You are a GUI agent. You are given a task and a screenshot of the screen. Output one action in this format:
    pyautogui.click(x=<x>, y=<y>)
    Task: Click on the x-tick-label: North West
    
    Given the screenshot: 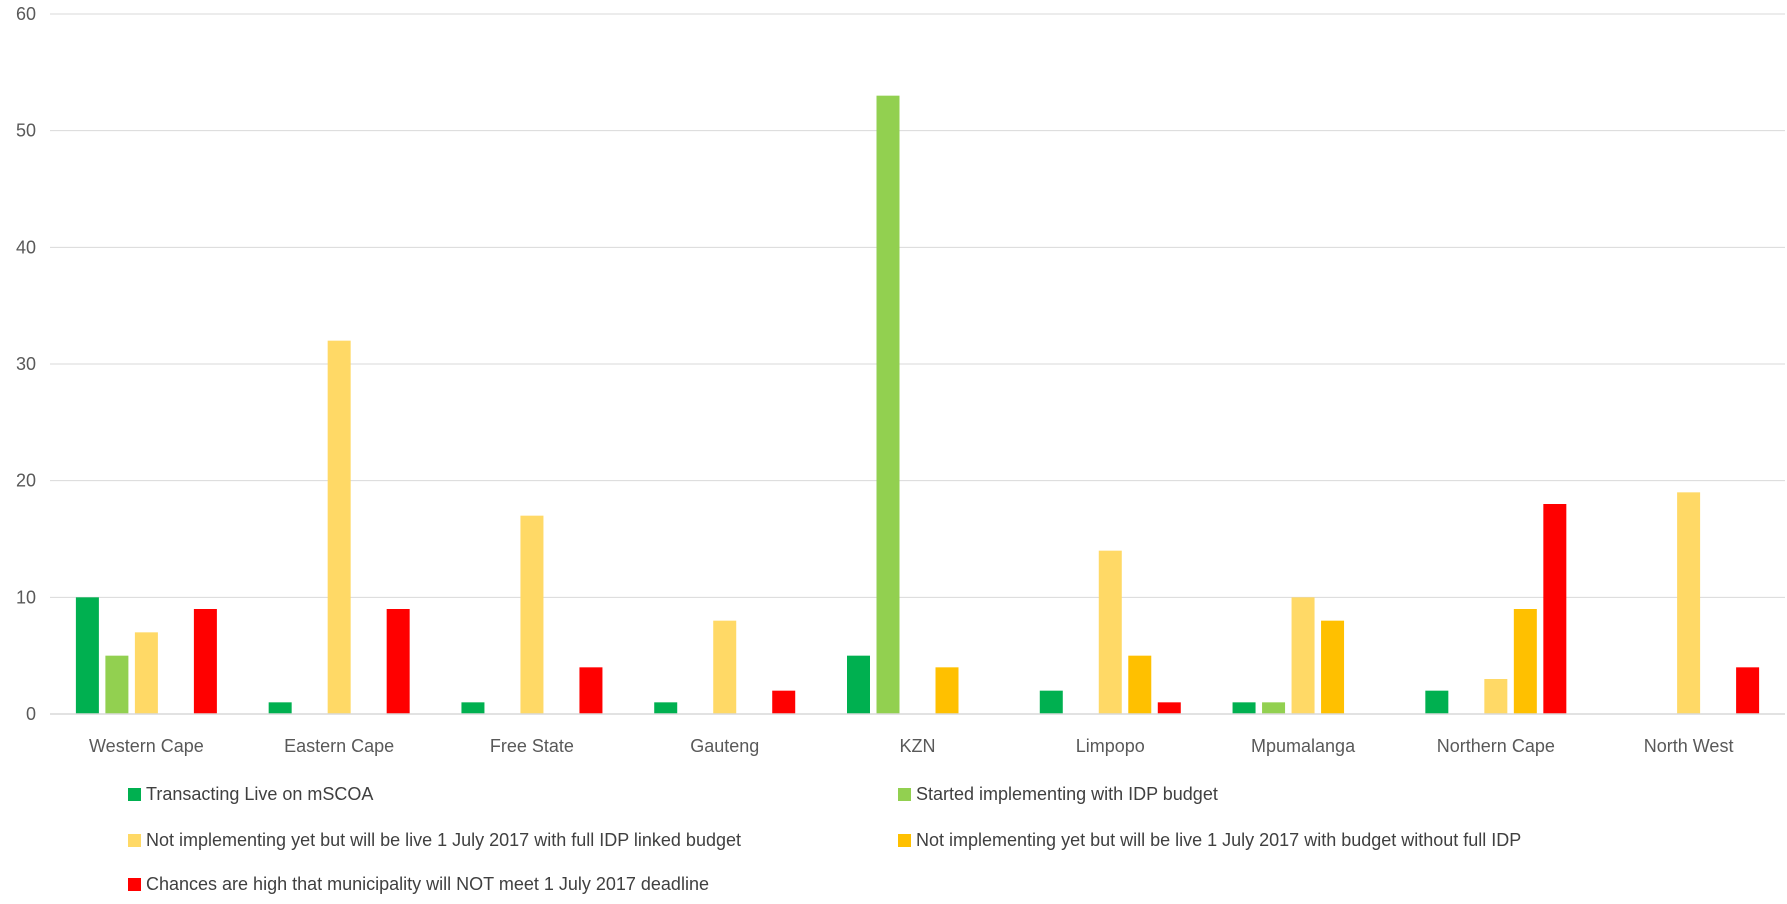 What is the action you would take?
    pyautogui.click(x=1689, y=746)
    